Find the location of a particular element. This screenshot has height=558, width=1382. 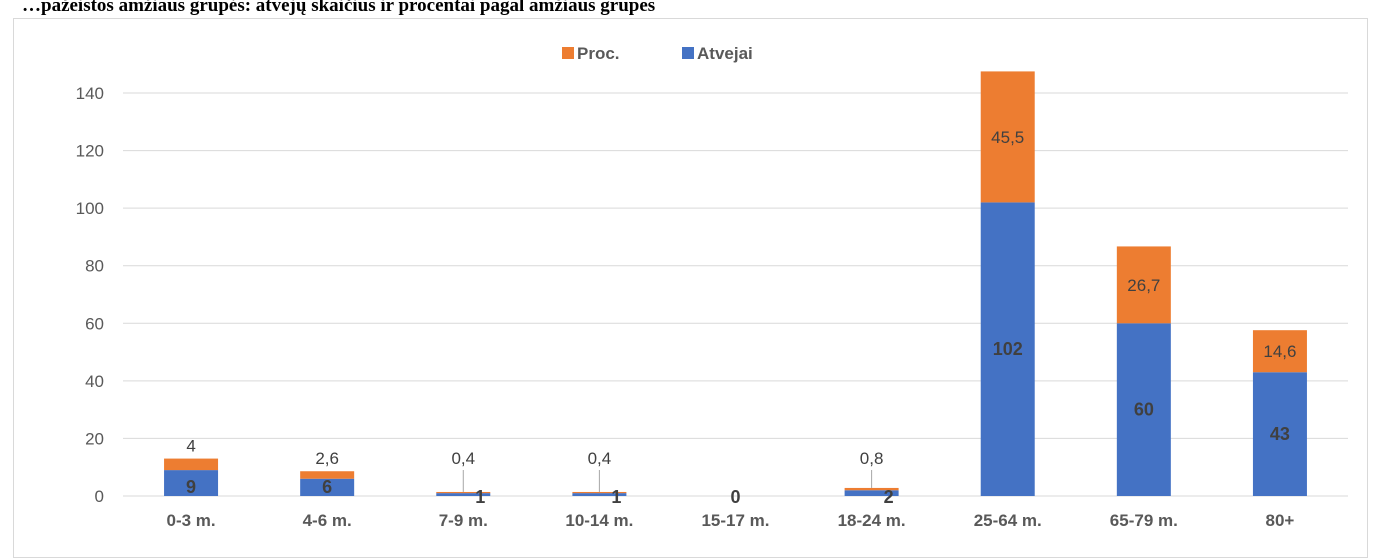

x-tick-label: 7-9 m. is located at coordinates (463, 520).